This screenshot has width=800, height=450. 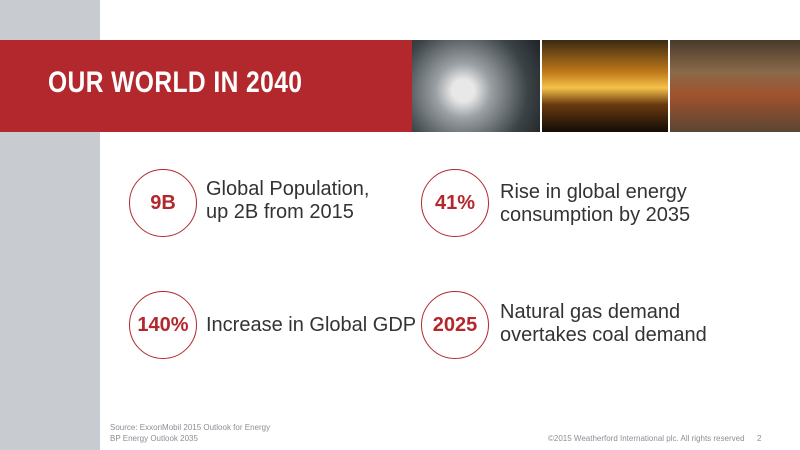 What do you see at coordinates (593, 192) in the screenshot?
I see `stat-line: Rise in global energy` at bounding box center [593, 192].